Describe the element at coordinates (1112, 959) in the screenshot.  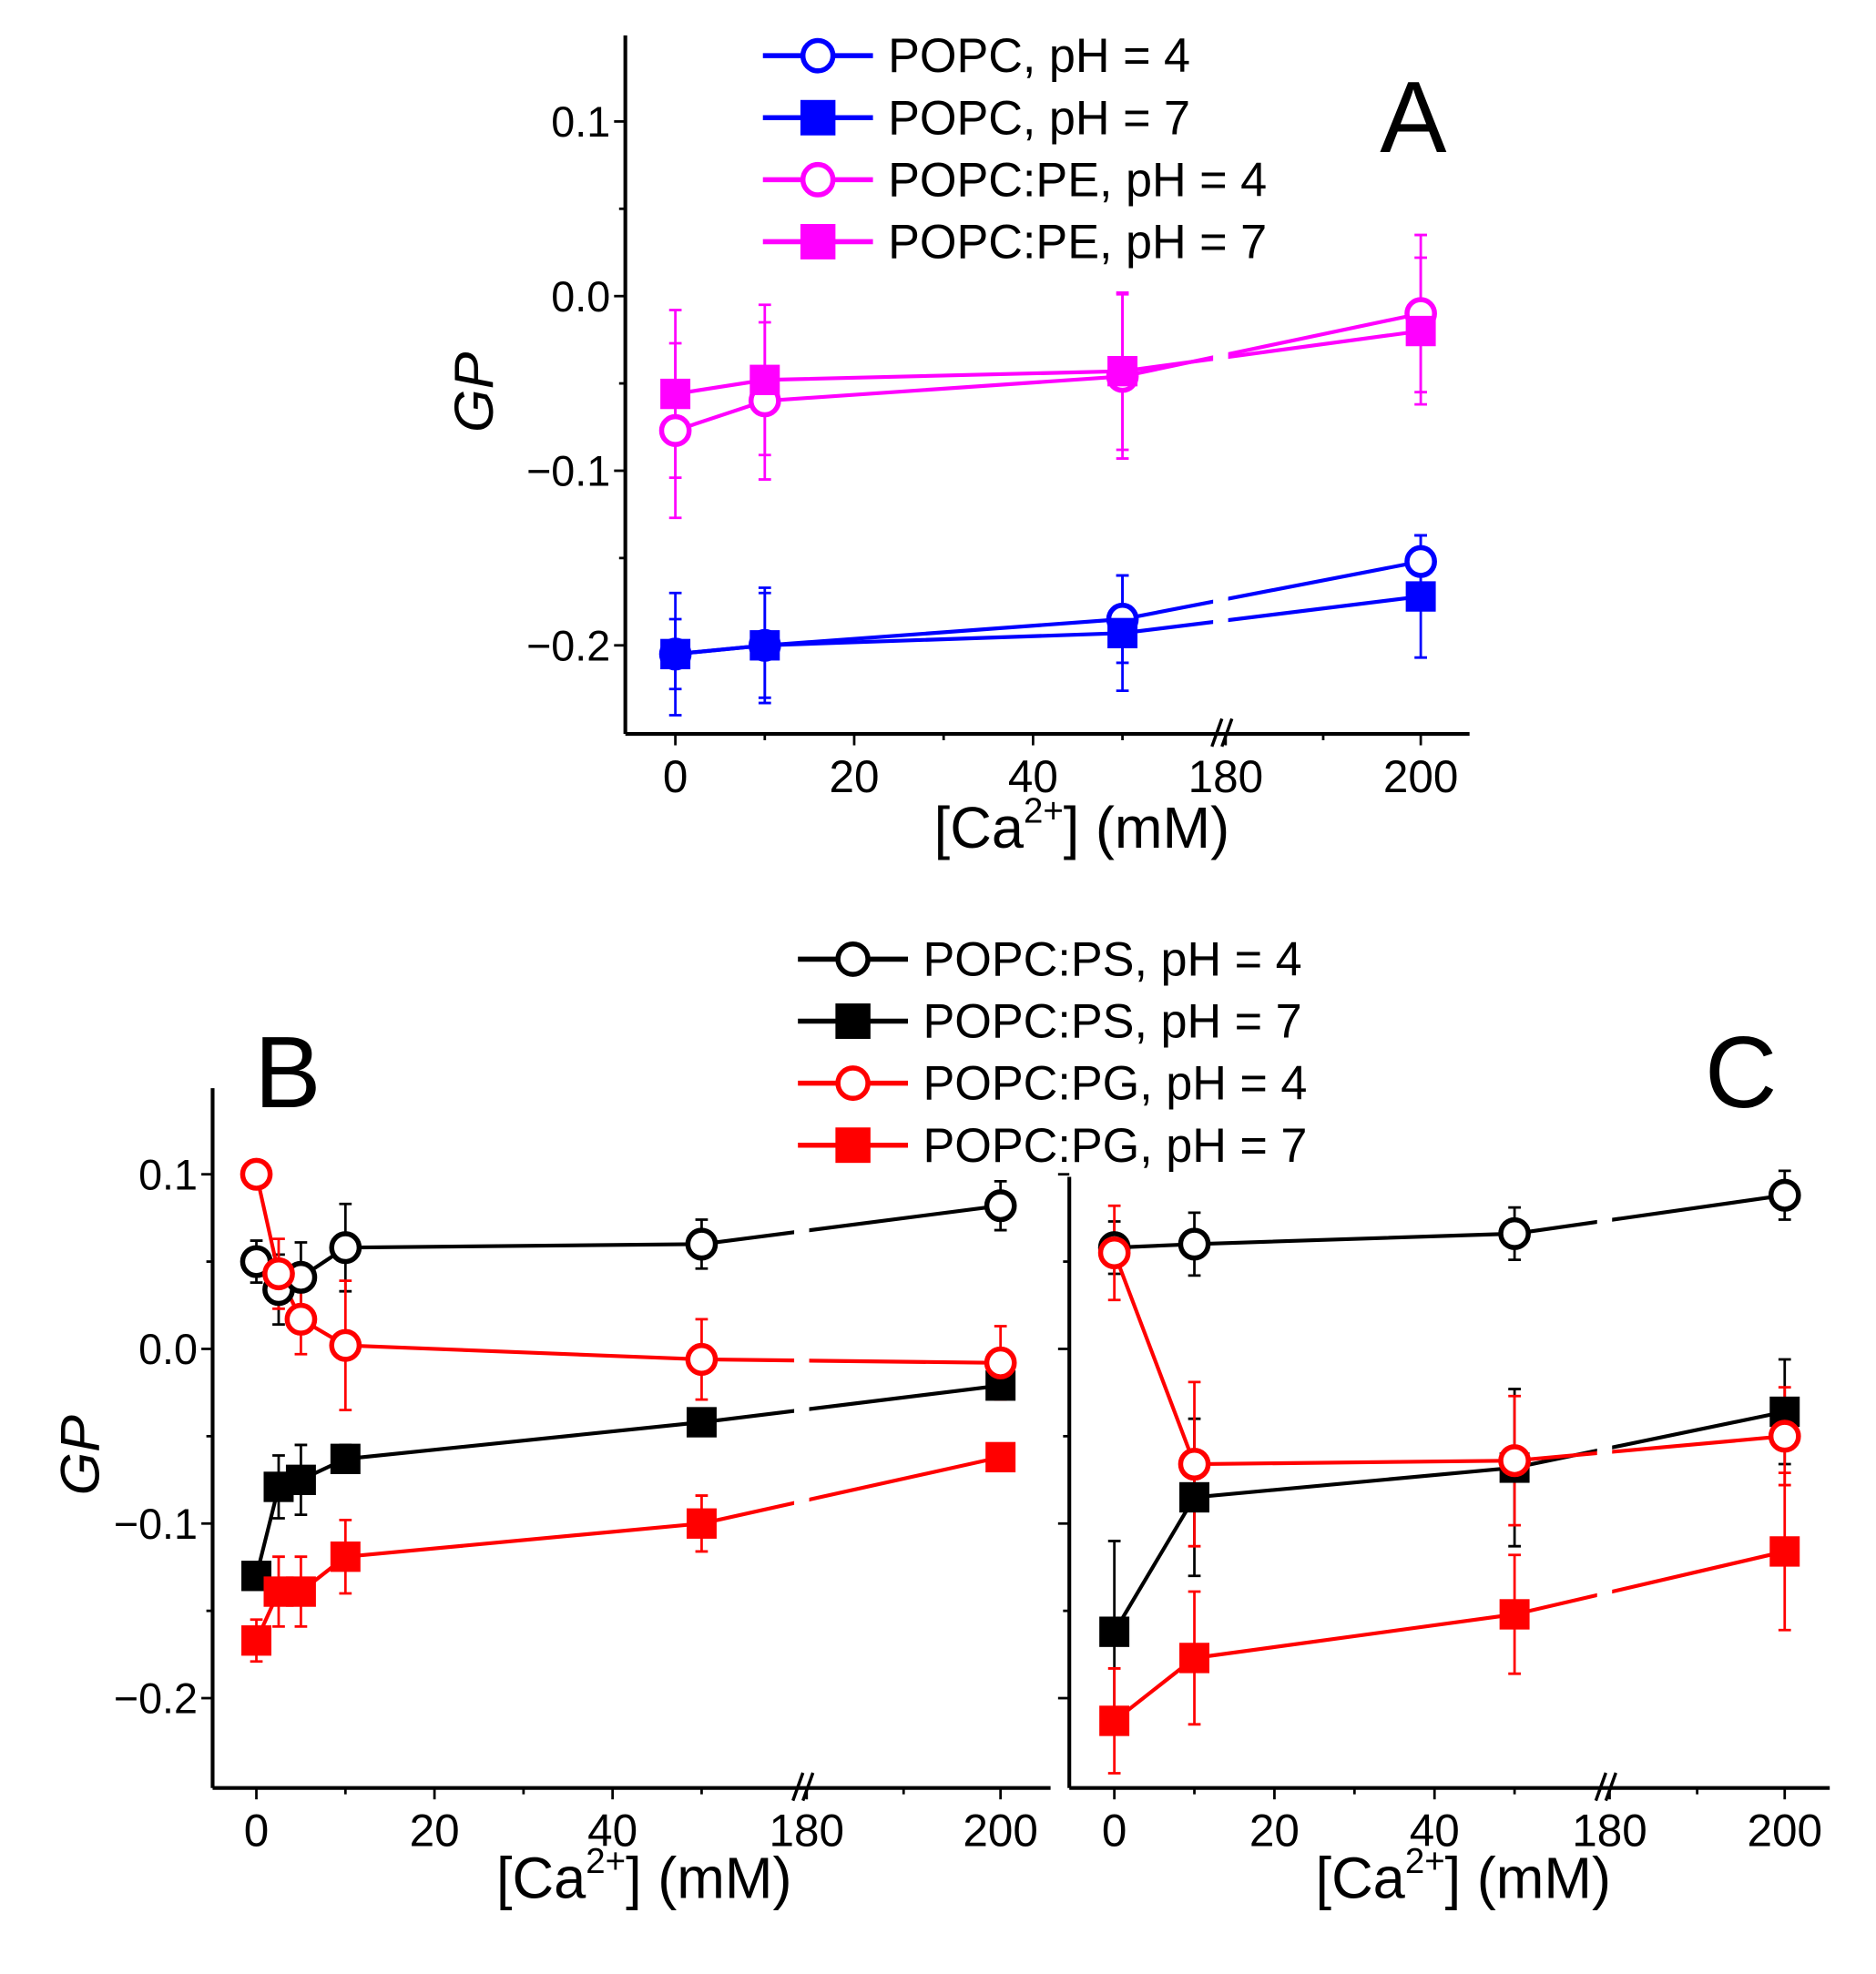
I see `legend-label: POPC:PS, pH = 4` at that location.